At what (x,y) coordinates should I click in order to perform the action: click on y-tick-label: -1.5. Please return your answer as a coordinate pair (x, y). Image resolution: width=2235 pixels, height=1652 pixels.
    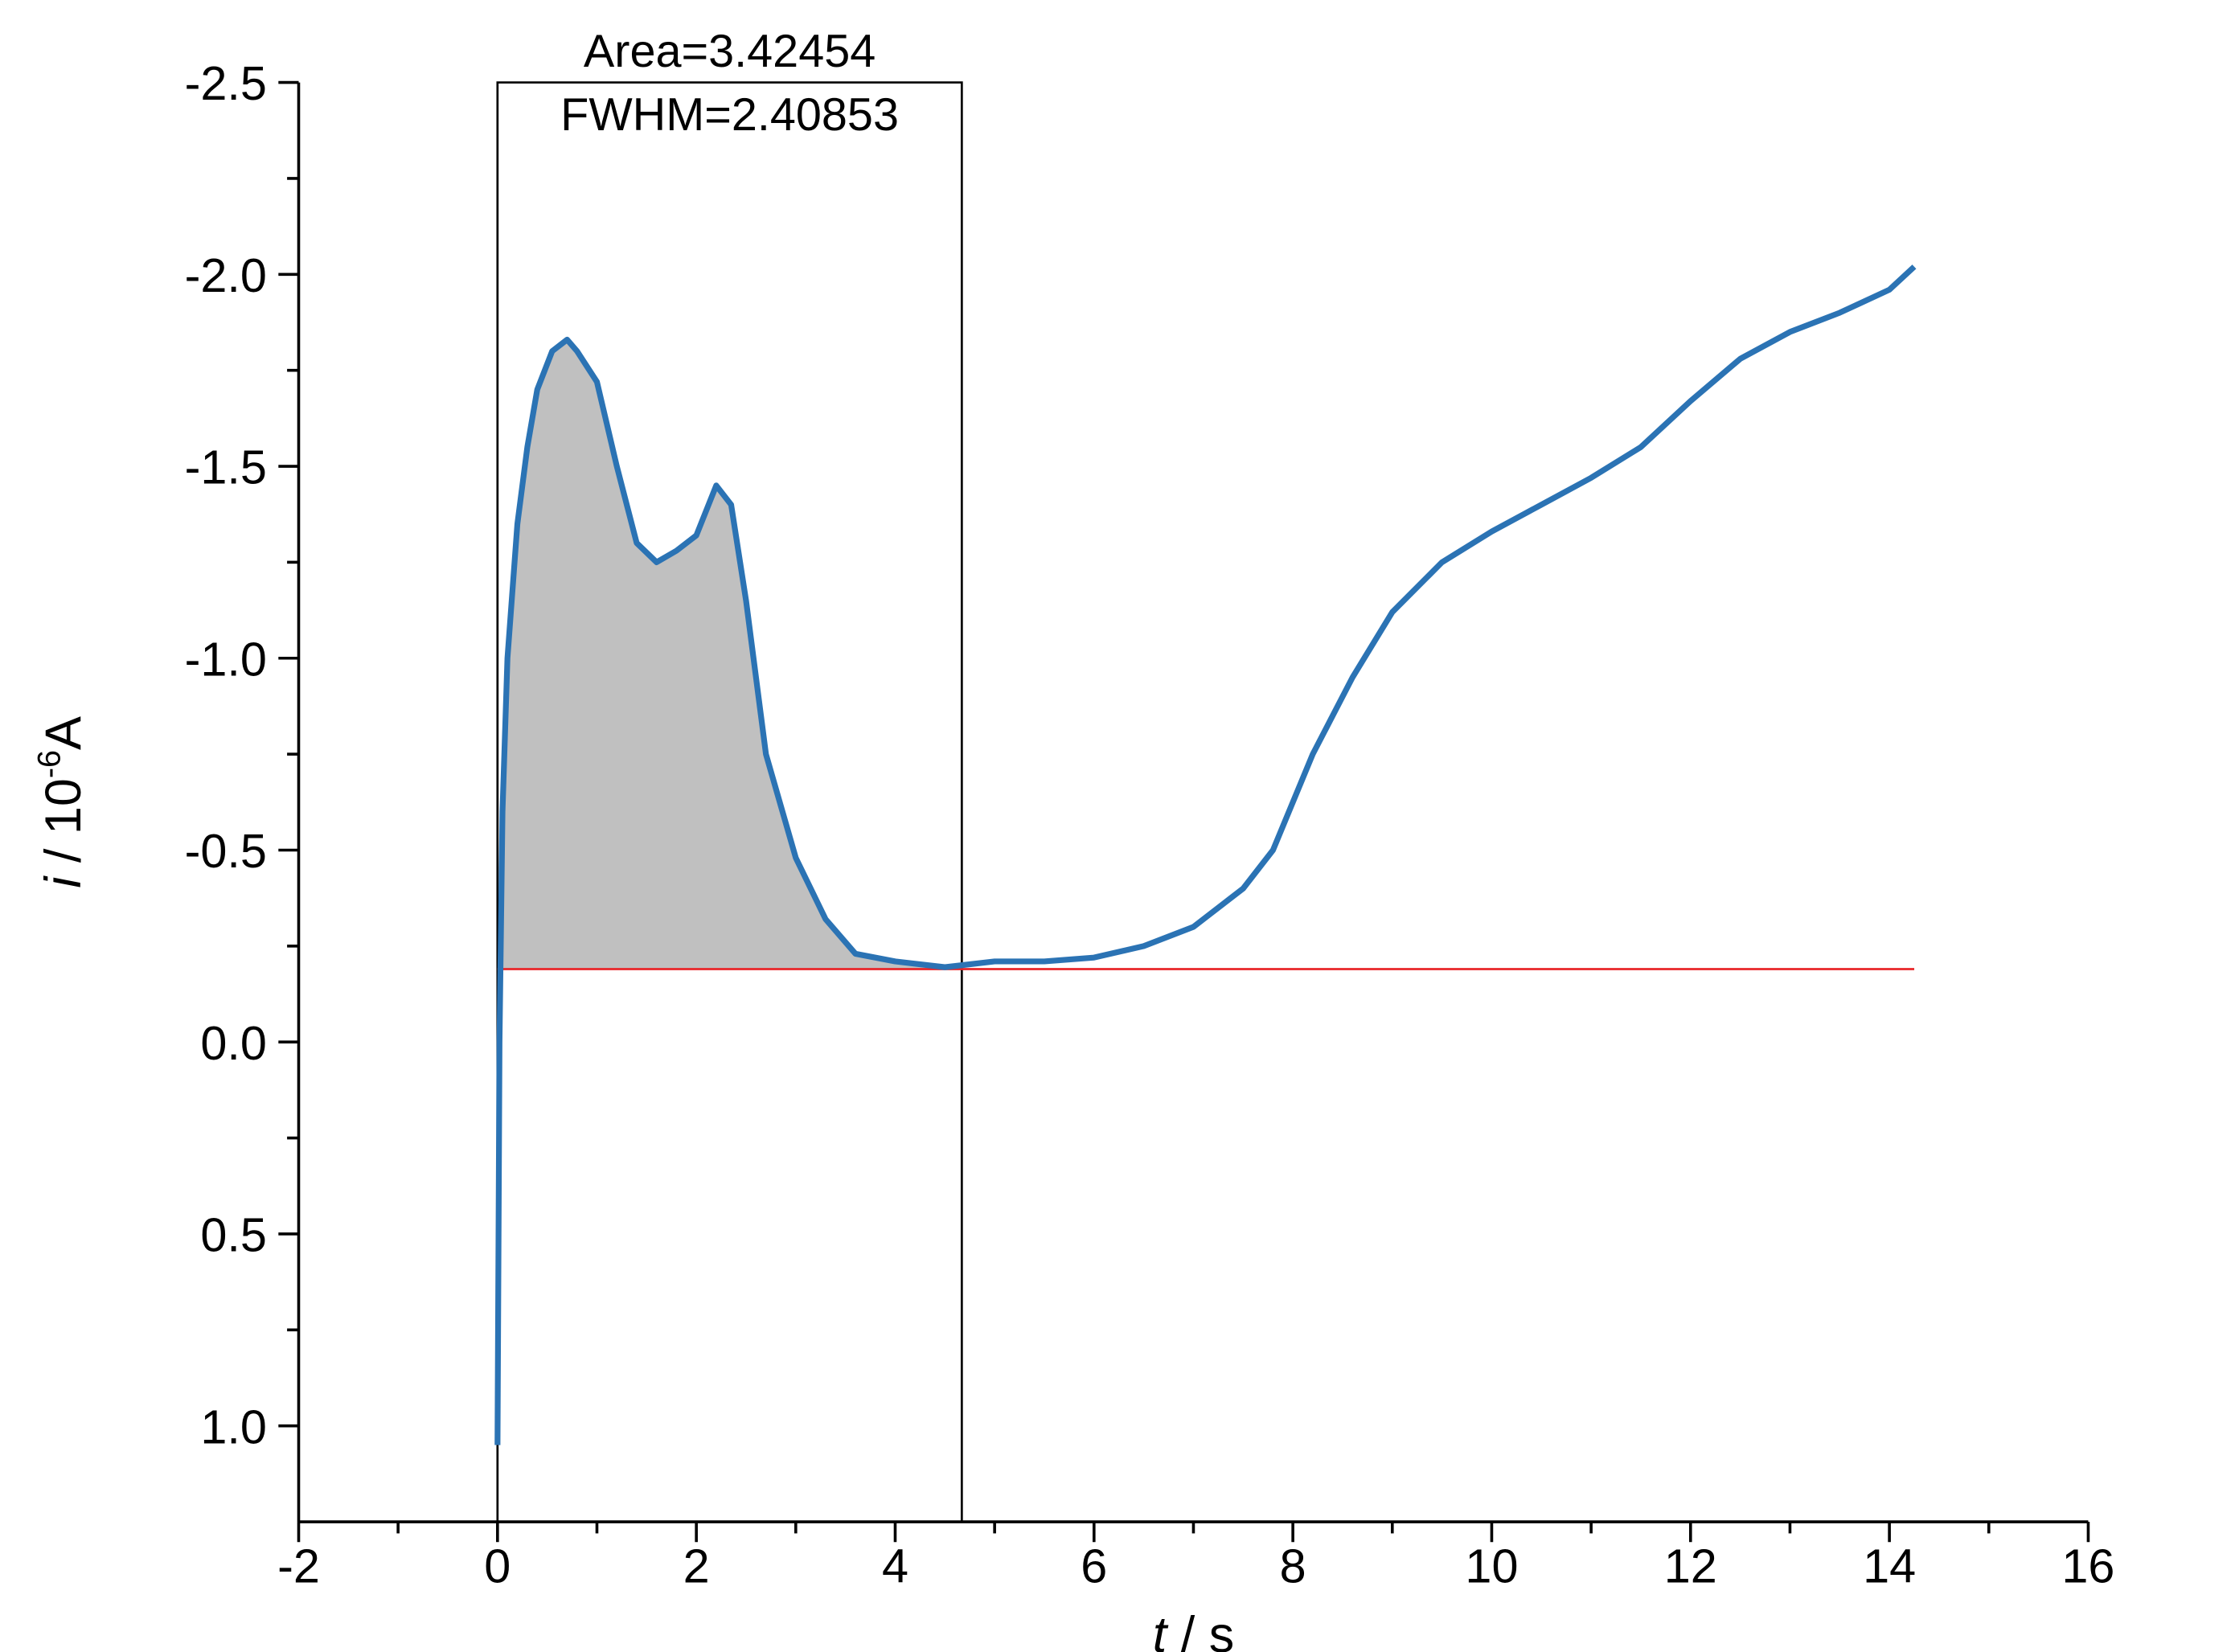
    Looking at the image, I should click on (226, 467).